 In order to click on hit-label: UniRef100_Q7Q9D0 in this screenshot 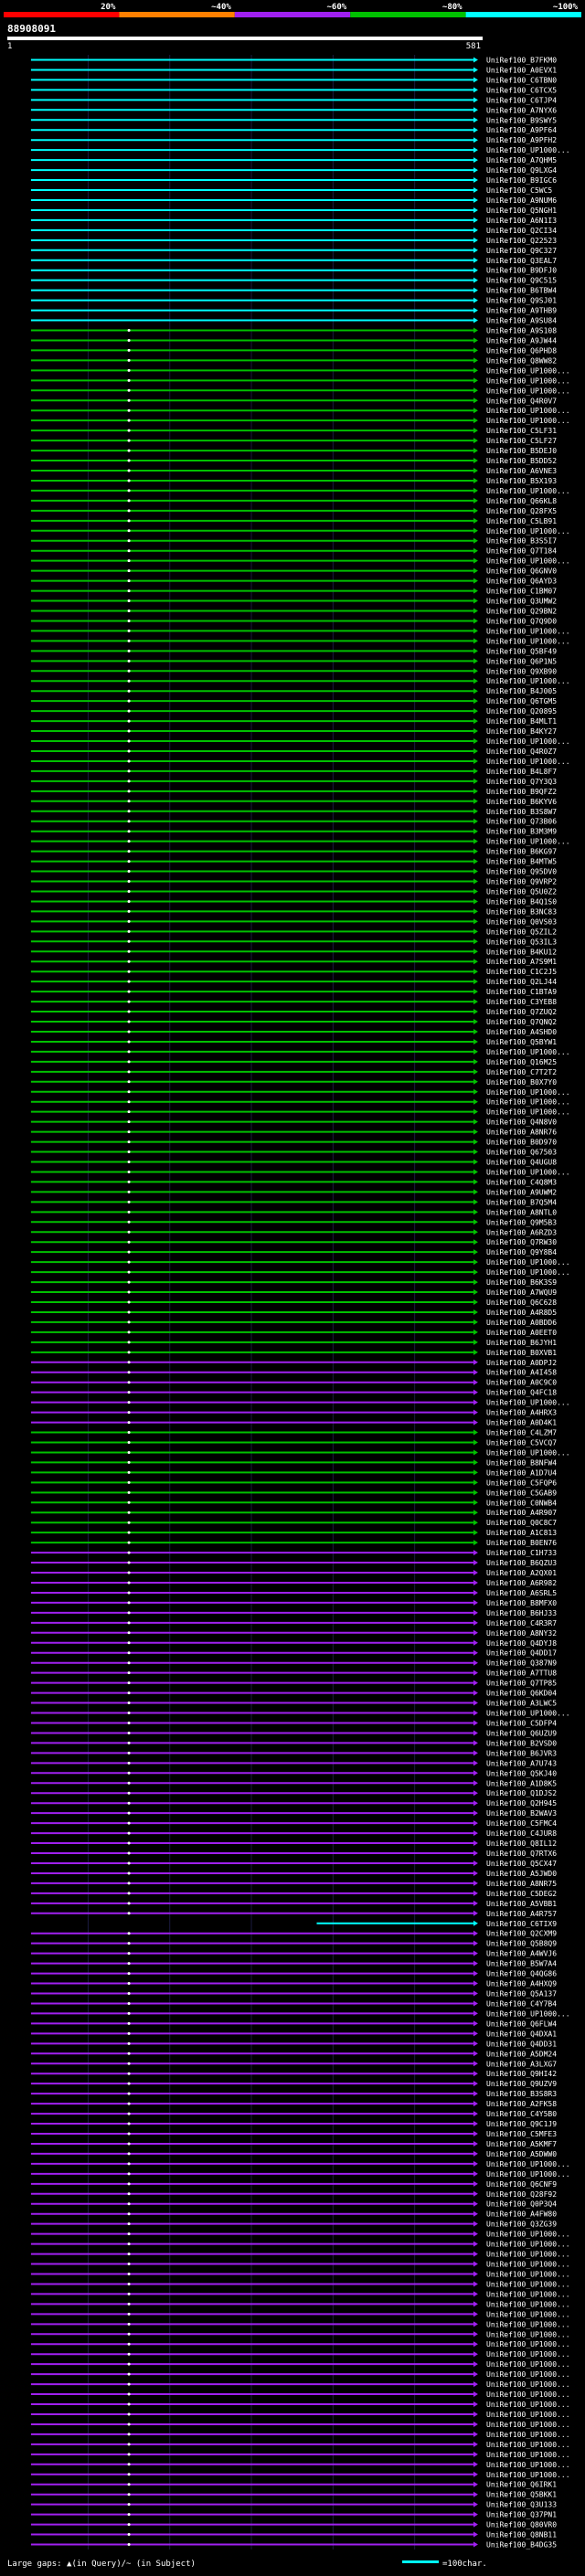, I will do `click(521, 621)`.